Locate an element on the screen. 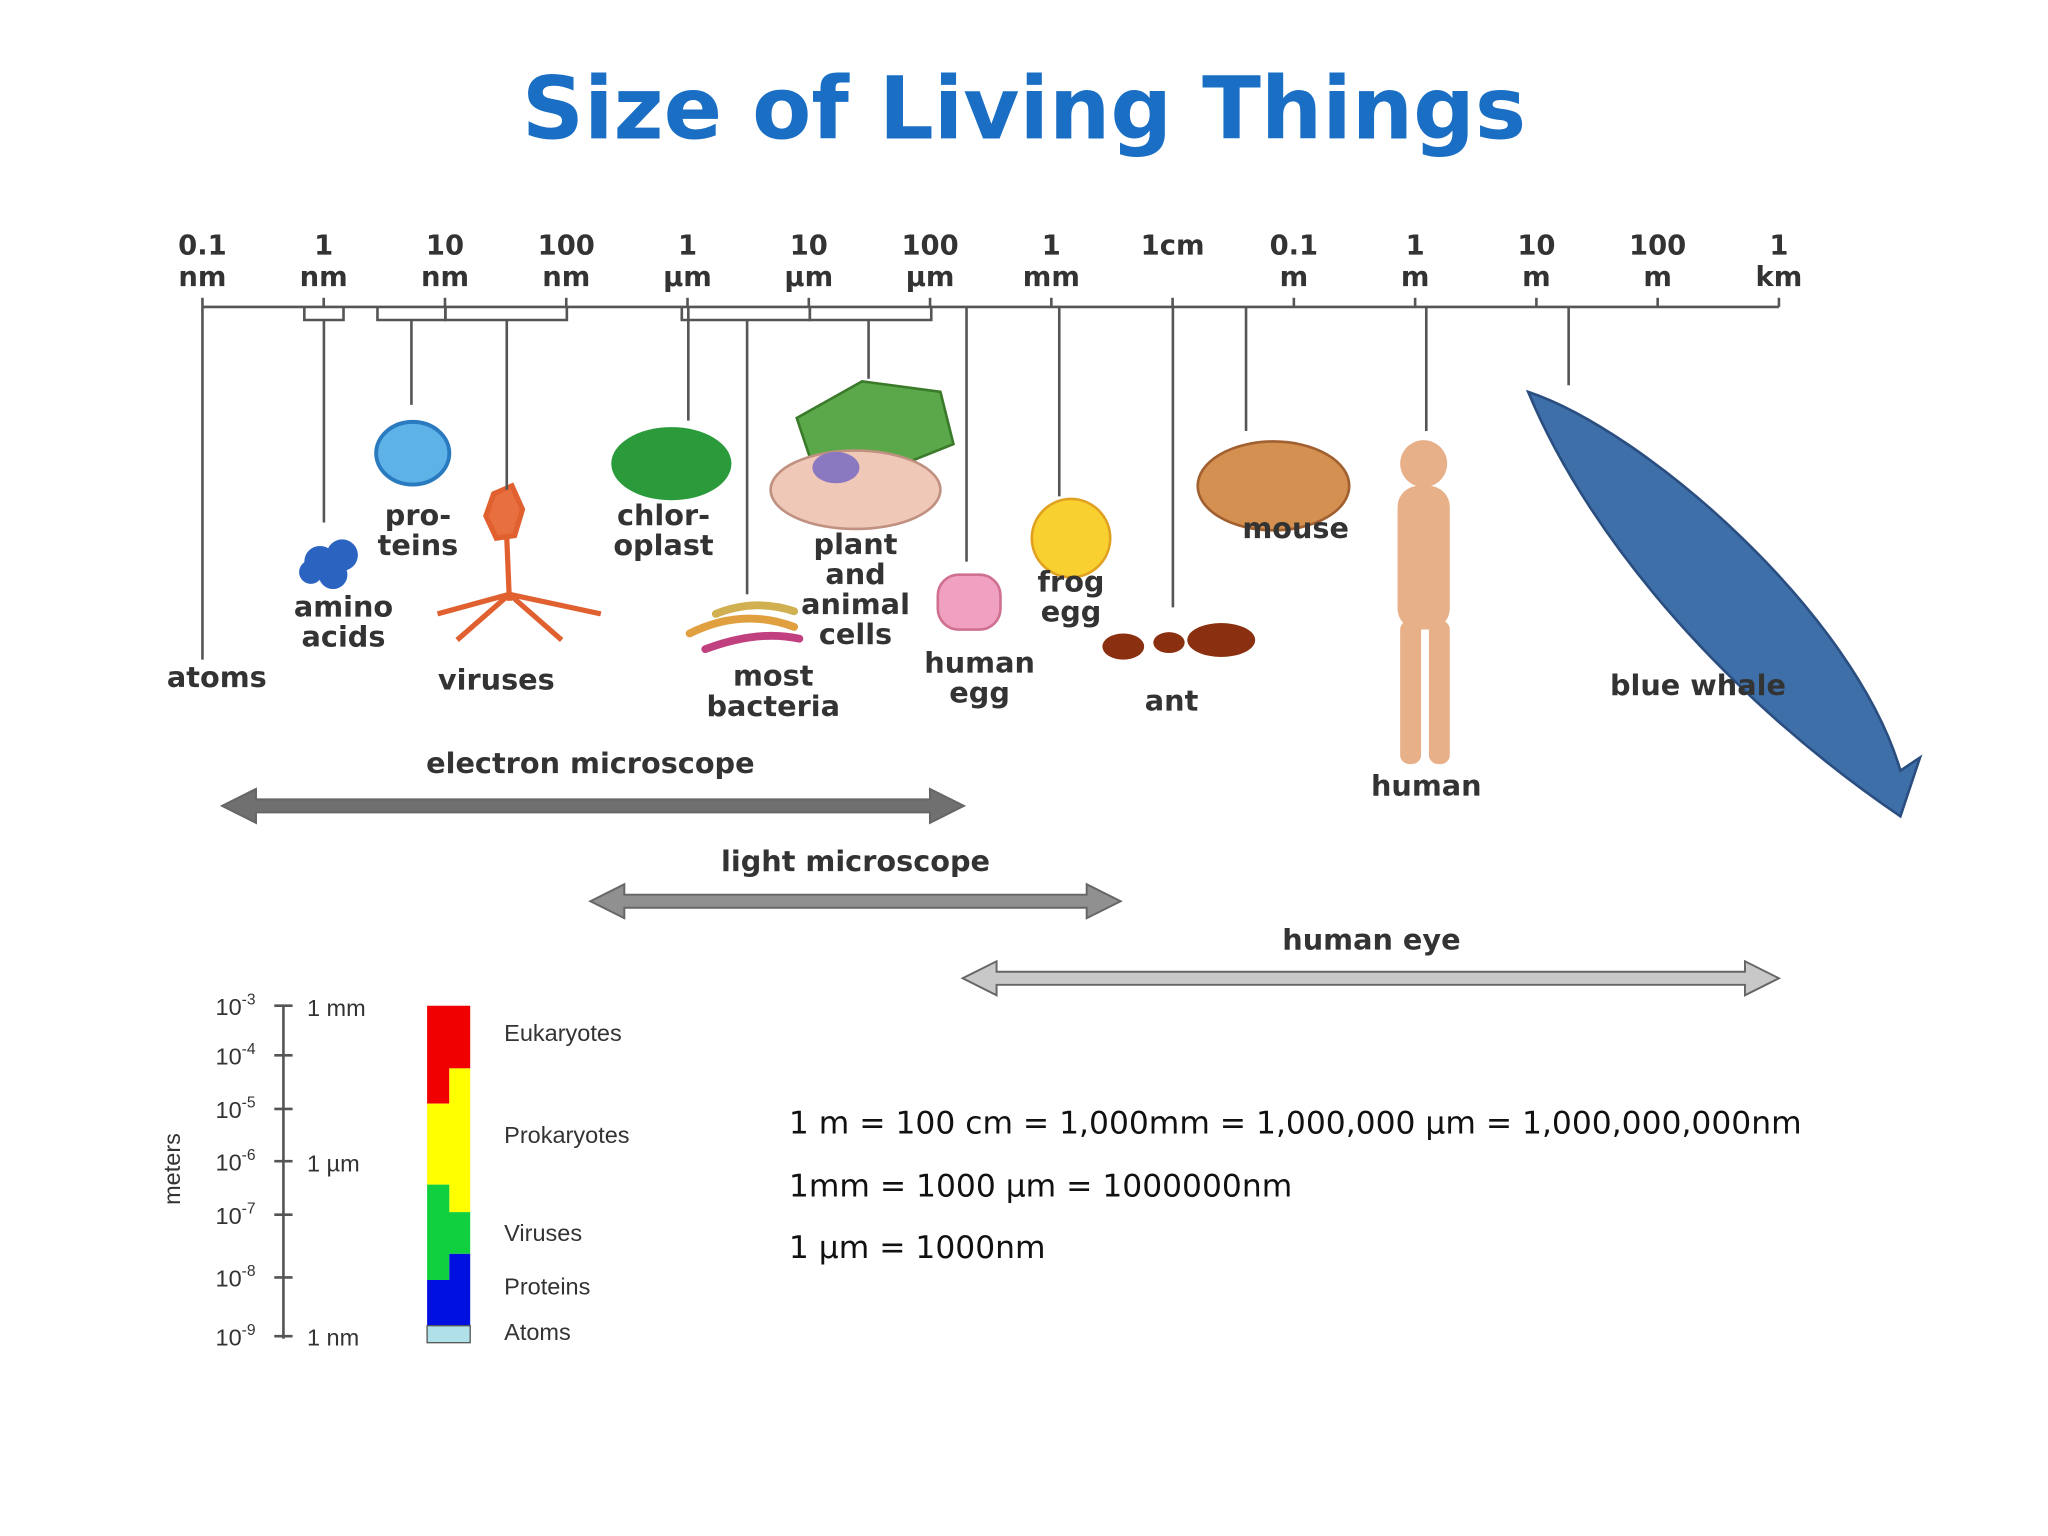 The image size is (2048, 1536). inset-unit-label: 1 nm is located at coordinates (333, 1337).